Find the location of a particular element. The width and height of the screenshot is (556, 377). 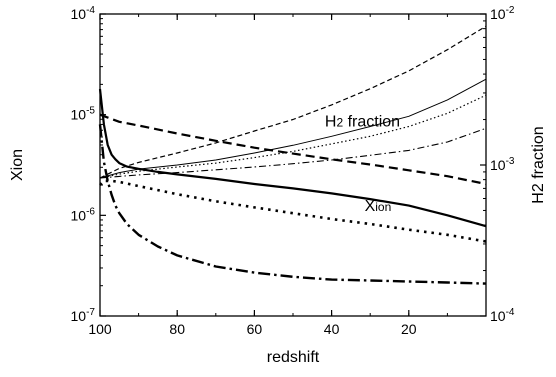

right-y-tick-label: 10⁻³ is located at coordinates (502, 164).